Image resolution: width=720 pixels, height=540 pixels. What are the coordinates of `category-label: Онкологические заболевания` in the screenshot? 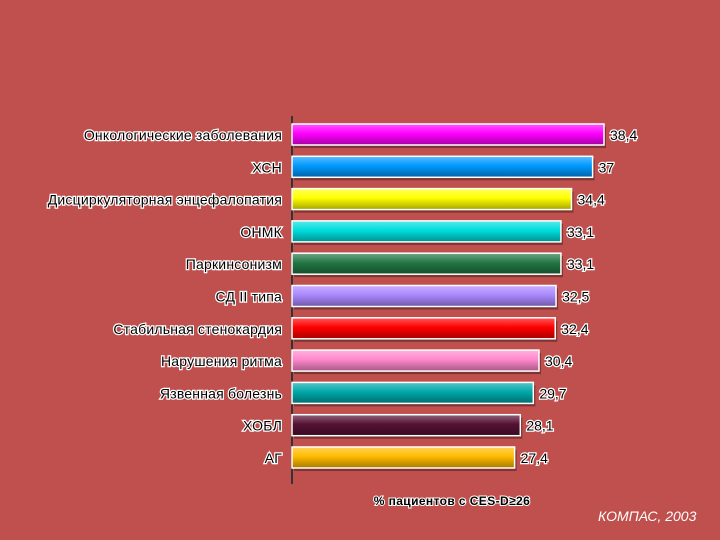 It's located at (183, 135).